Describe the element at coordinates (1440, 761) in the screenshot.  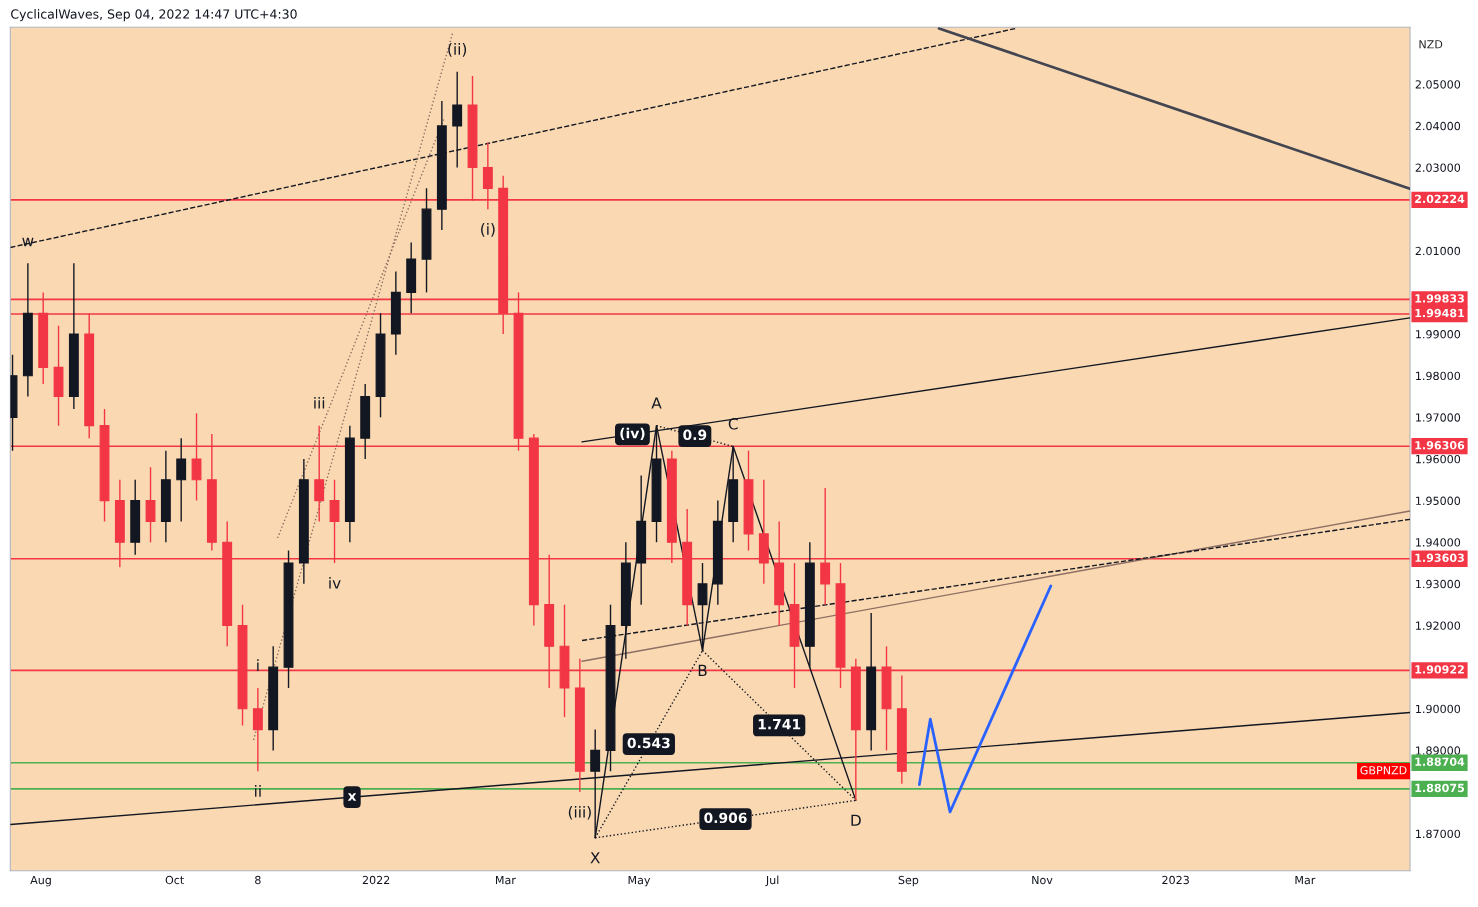
I see `ref-line-label: 1.88704` at that location.